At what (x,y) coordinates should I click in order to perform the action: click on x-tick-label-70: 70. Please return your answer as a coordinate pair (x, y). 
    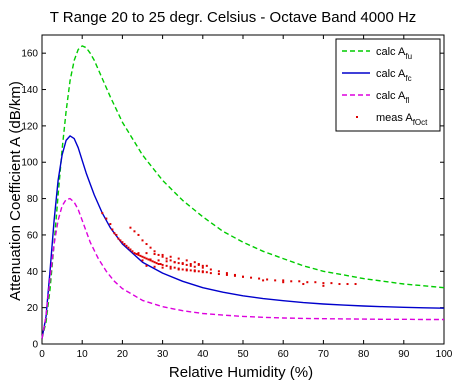
    Looking at the image, I should click on (324, 354).